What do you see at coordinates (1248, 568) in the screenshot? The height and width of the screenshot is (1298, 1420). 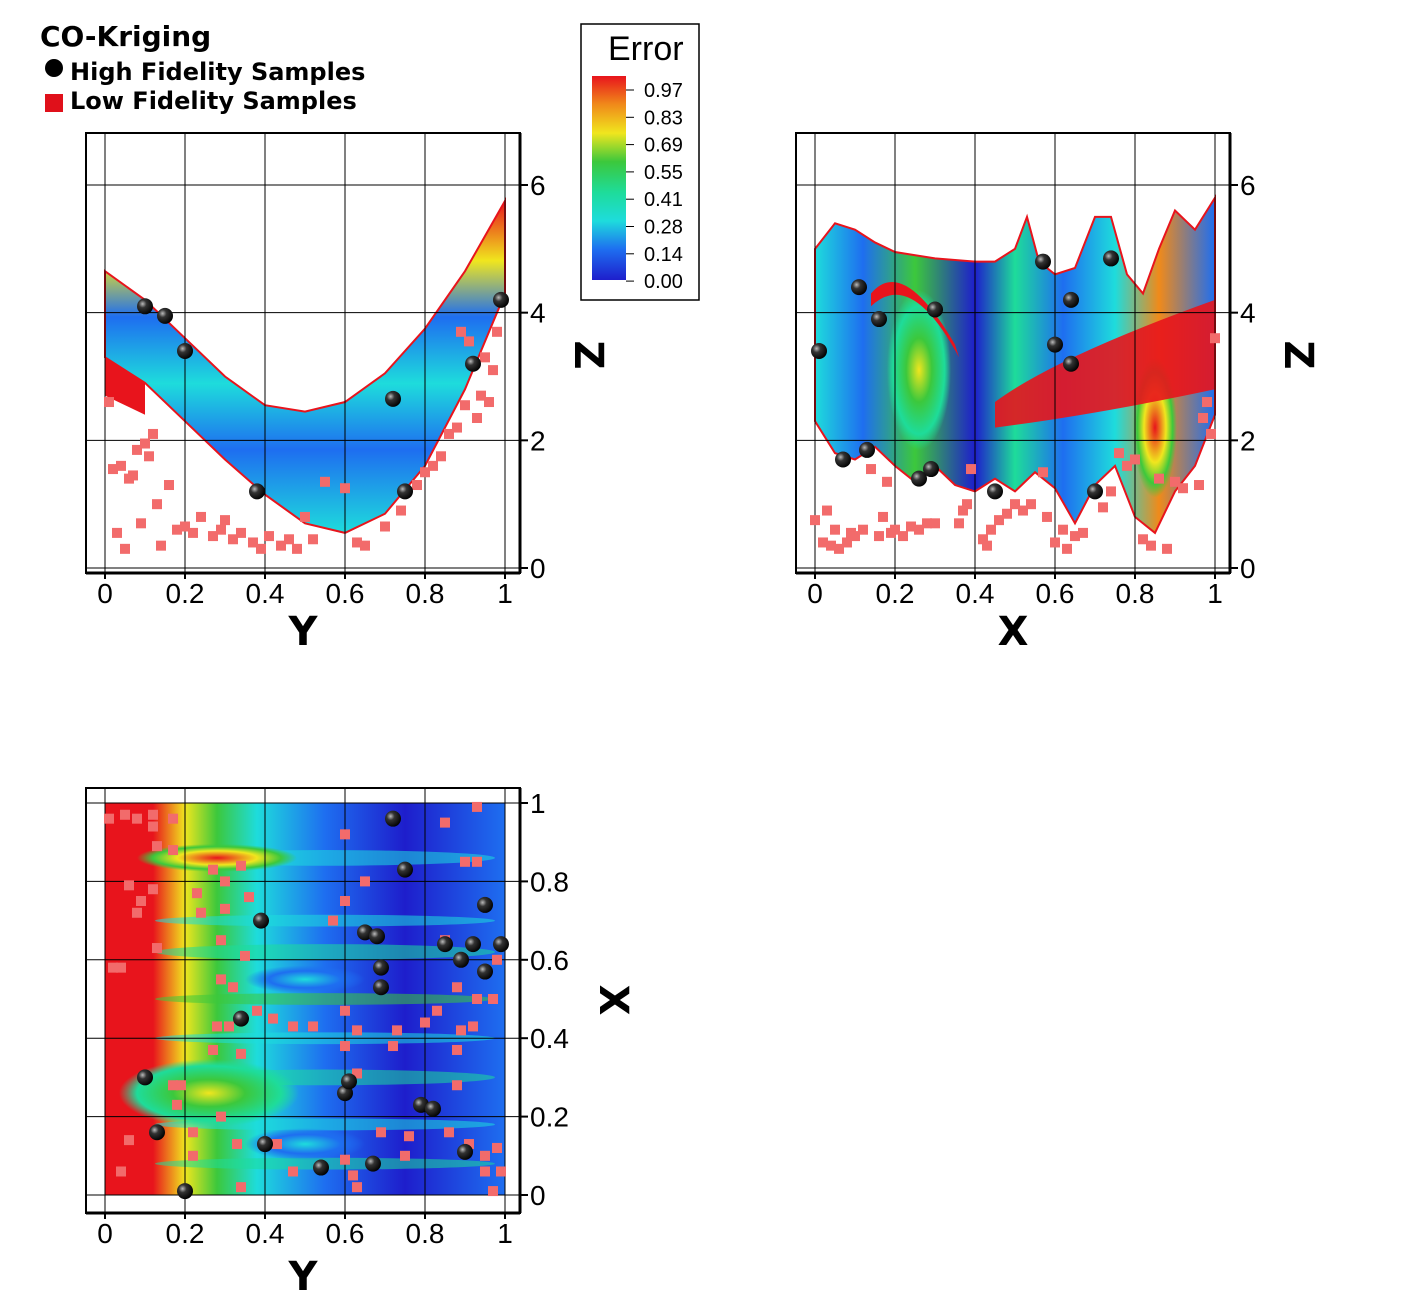 I see `y-tick-label: 0` at bounding box center [1248, 568].